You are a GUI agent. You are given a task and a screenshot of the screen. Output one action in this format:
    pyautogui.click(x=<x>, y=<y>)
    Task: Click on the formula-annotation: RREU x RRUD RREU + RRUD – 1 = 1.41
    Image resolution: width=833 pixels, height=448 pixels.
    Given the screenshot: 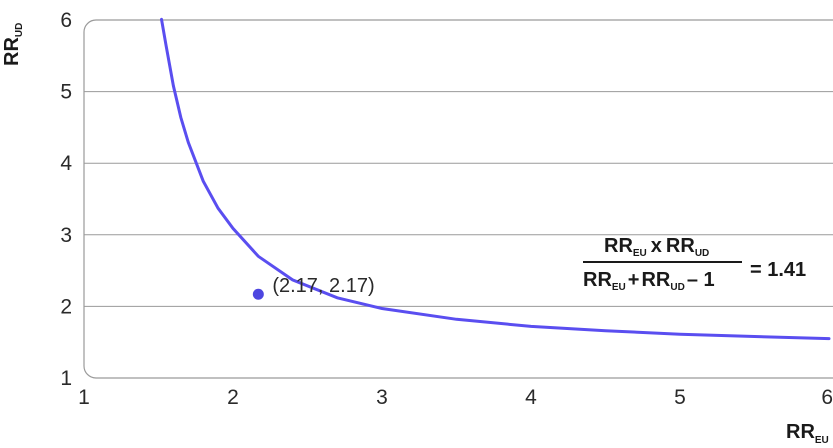 What is the action you would take?
    pyautogui.click(x=694, y=264)
    